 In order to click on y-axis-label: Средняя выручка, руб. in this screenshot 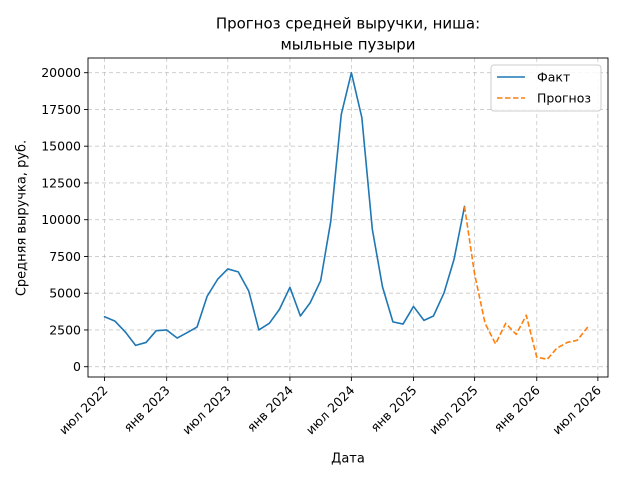, I will do `click(22, 218)`.